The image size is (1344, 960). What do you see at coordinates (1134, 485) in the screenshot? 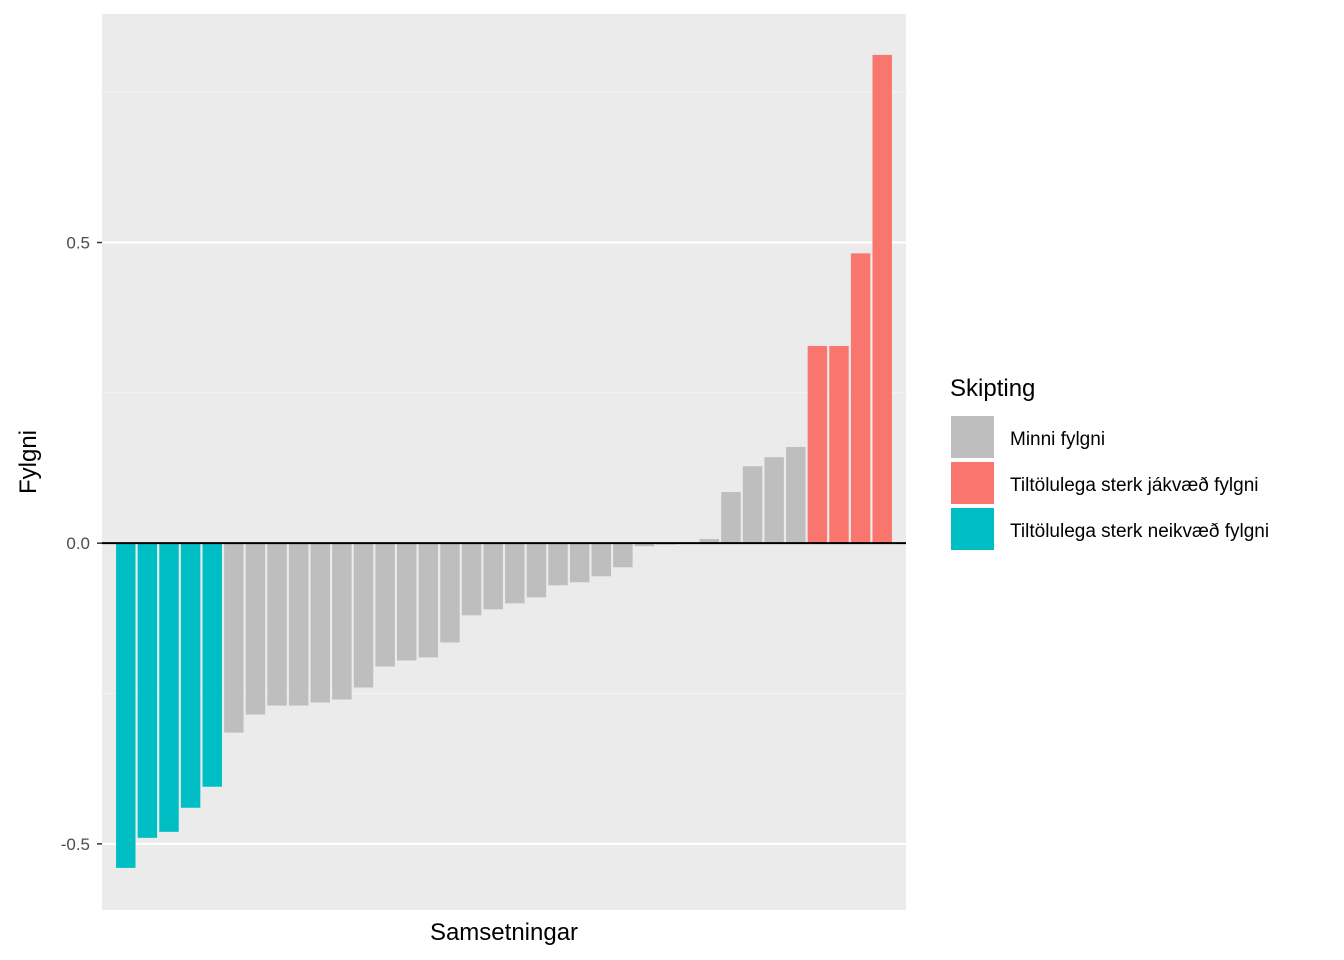
I see `legend-label-jakvaed: Tiltölulega sterk jákvæð fylgni` at bounding box center [1134, 485].